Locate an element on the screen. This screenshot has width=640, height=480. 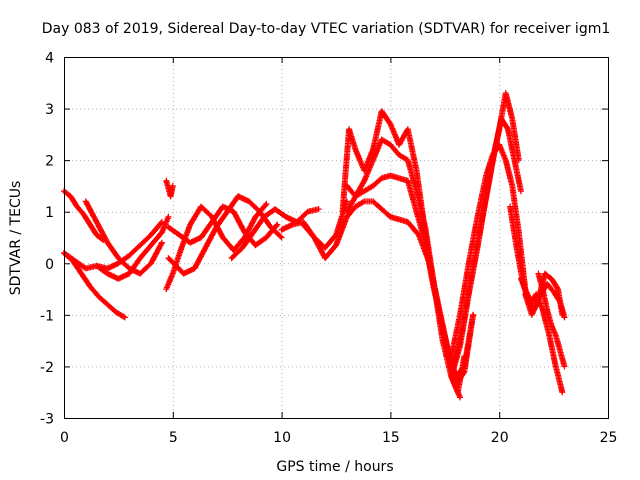
y-tick-label: -3 is located at coordinates (47, 420).